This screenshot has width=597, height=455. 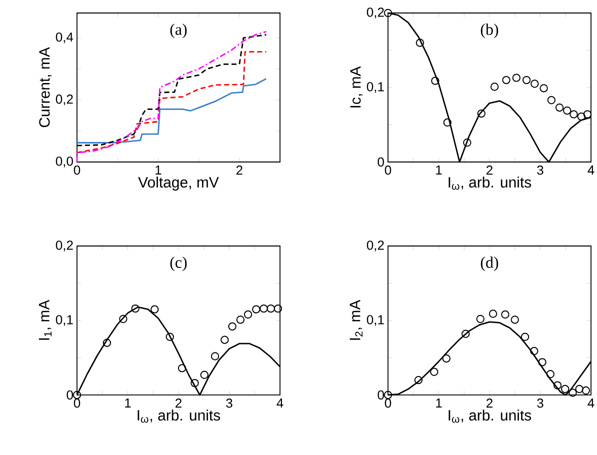 I want to click on y-axis-title: I$_{1}$, mA, so click(x=45, y=320).